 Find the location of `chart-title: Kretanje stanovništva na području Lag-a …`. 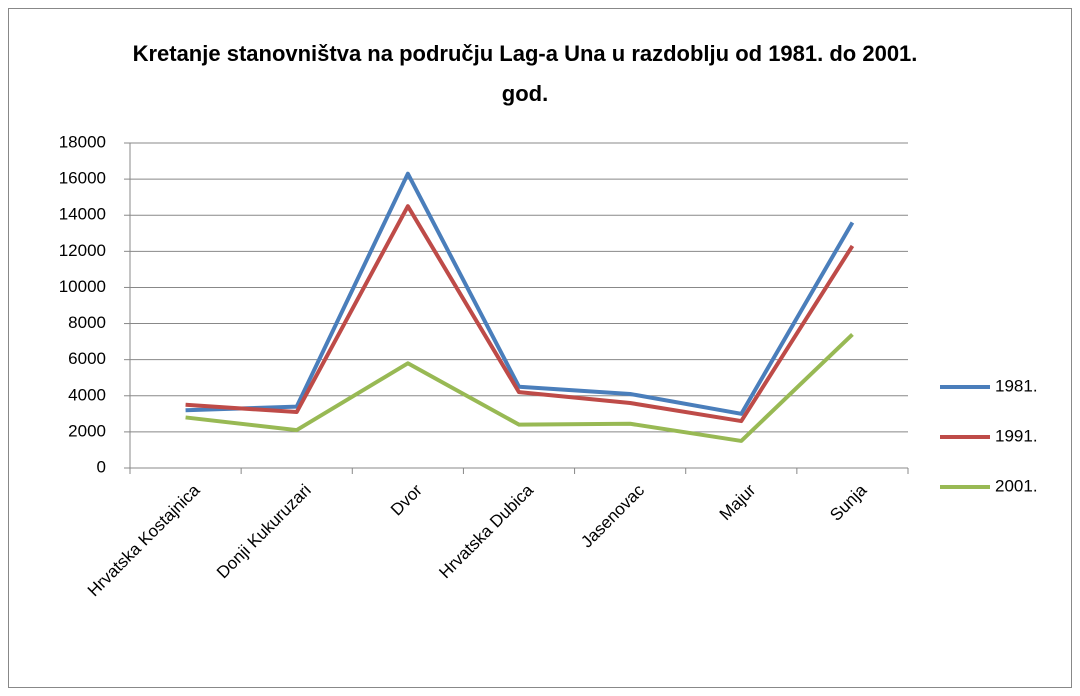

chart-title: Kretanje stanovništva na području Lag-a … is located at coordinates (525, 73).